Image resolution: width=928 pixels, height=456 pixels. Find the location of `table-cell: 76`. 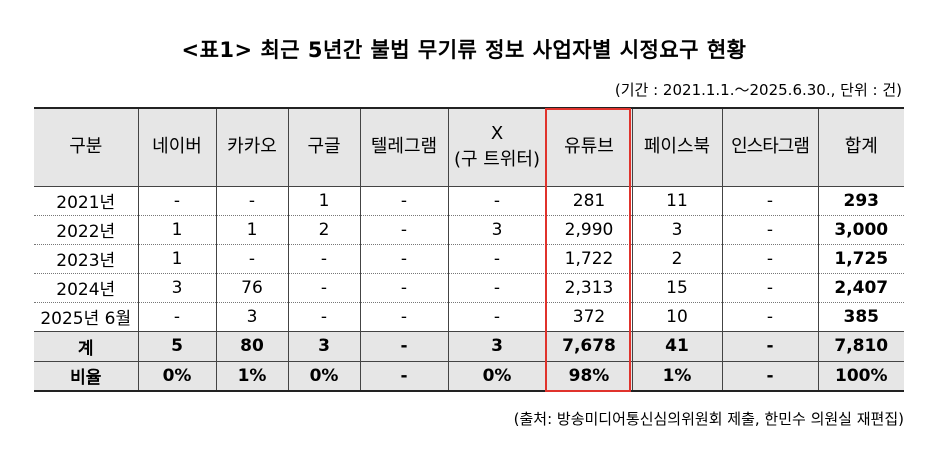

table-cell: 76 is located at coordinates (252, 288).